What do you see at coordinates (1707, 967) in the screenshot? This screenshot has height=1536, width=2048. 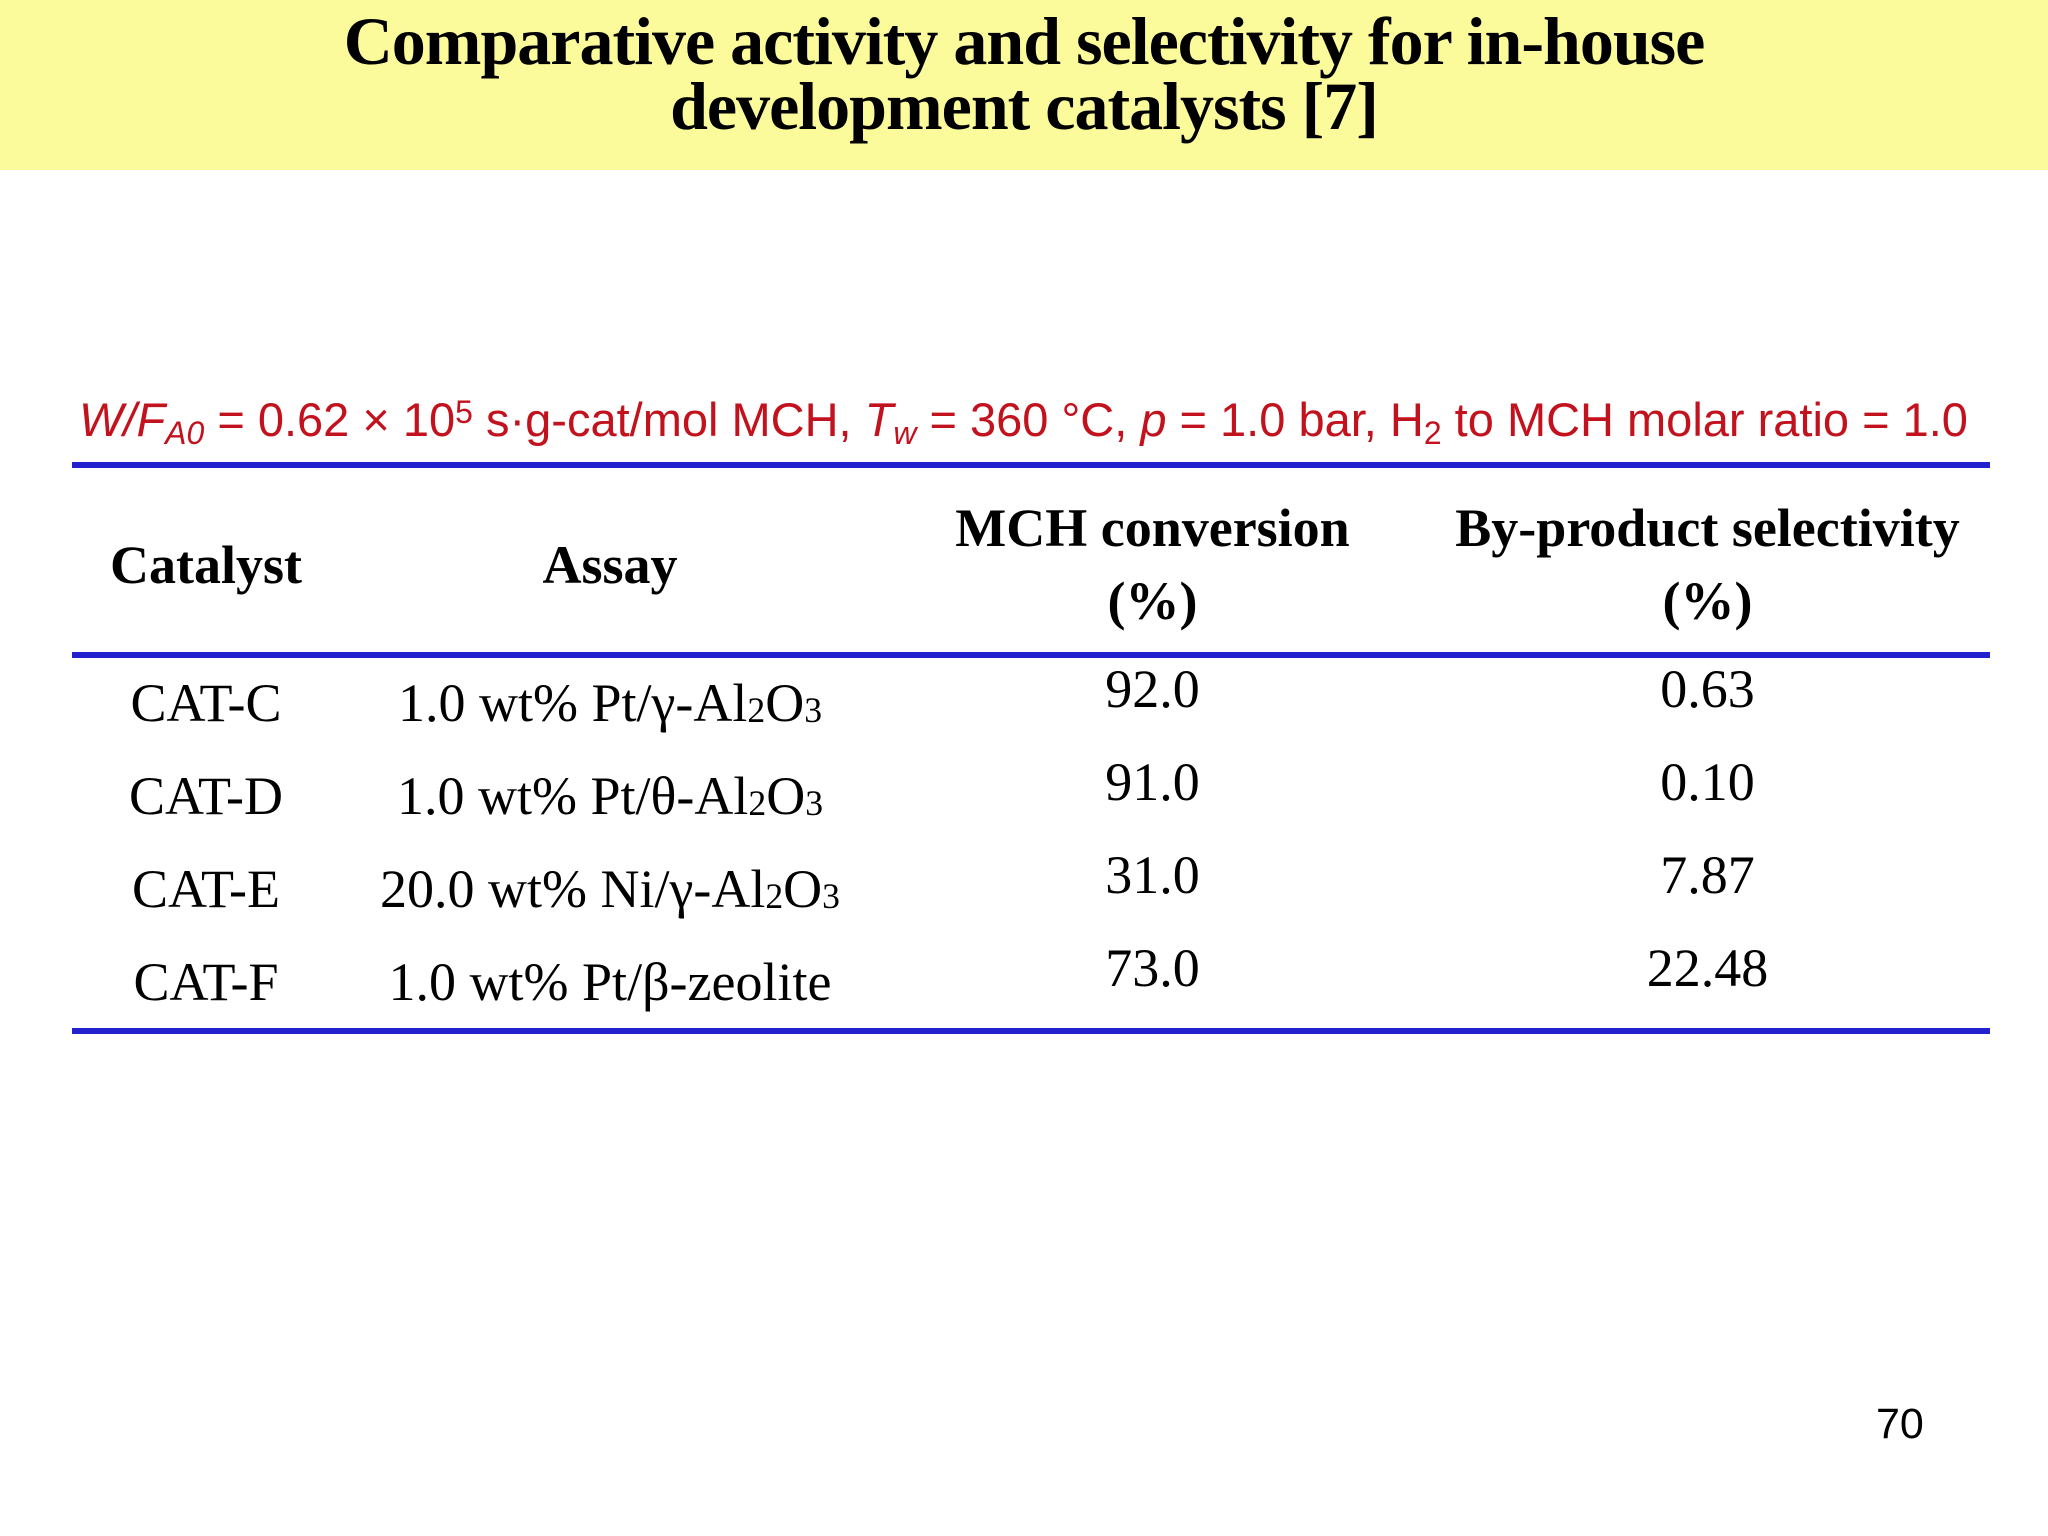 I see `selectivity-cell: 22.48` at bounding box center [1707, 967].